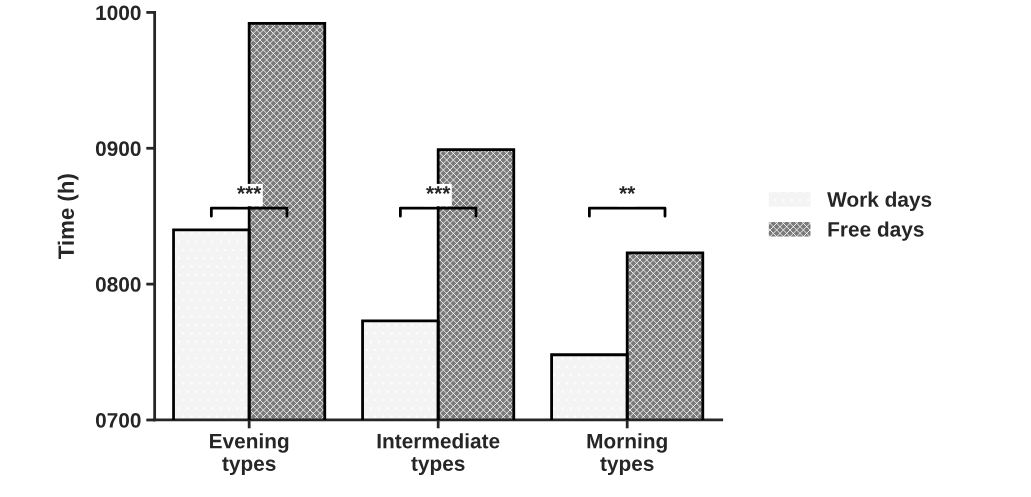 The image size is (1031, 497). What do you see at coordinates (879, 201) in the screenshot?
I see `legend-label: Work days` at bounding box center [879, 201].